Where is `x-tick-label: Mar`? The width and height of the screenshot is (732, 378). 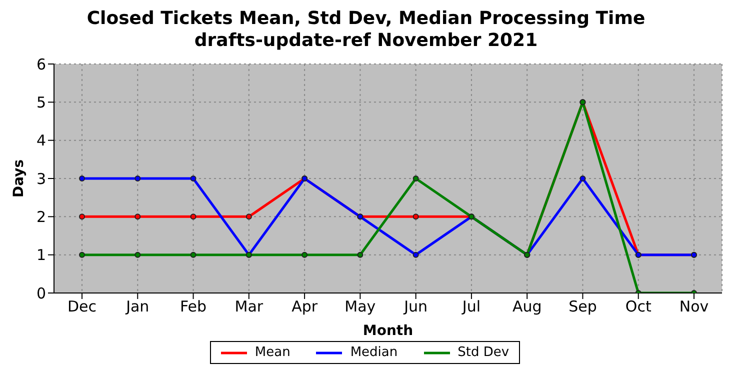 x-tick-label: Mar is located at coordinates (249, 307).